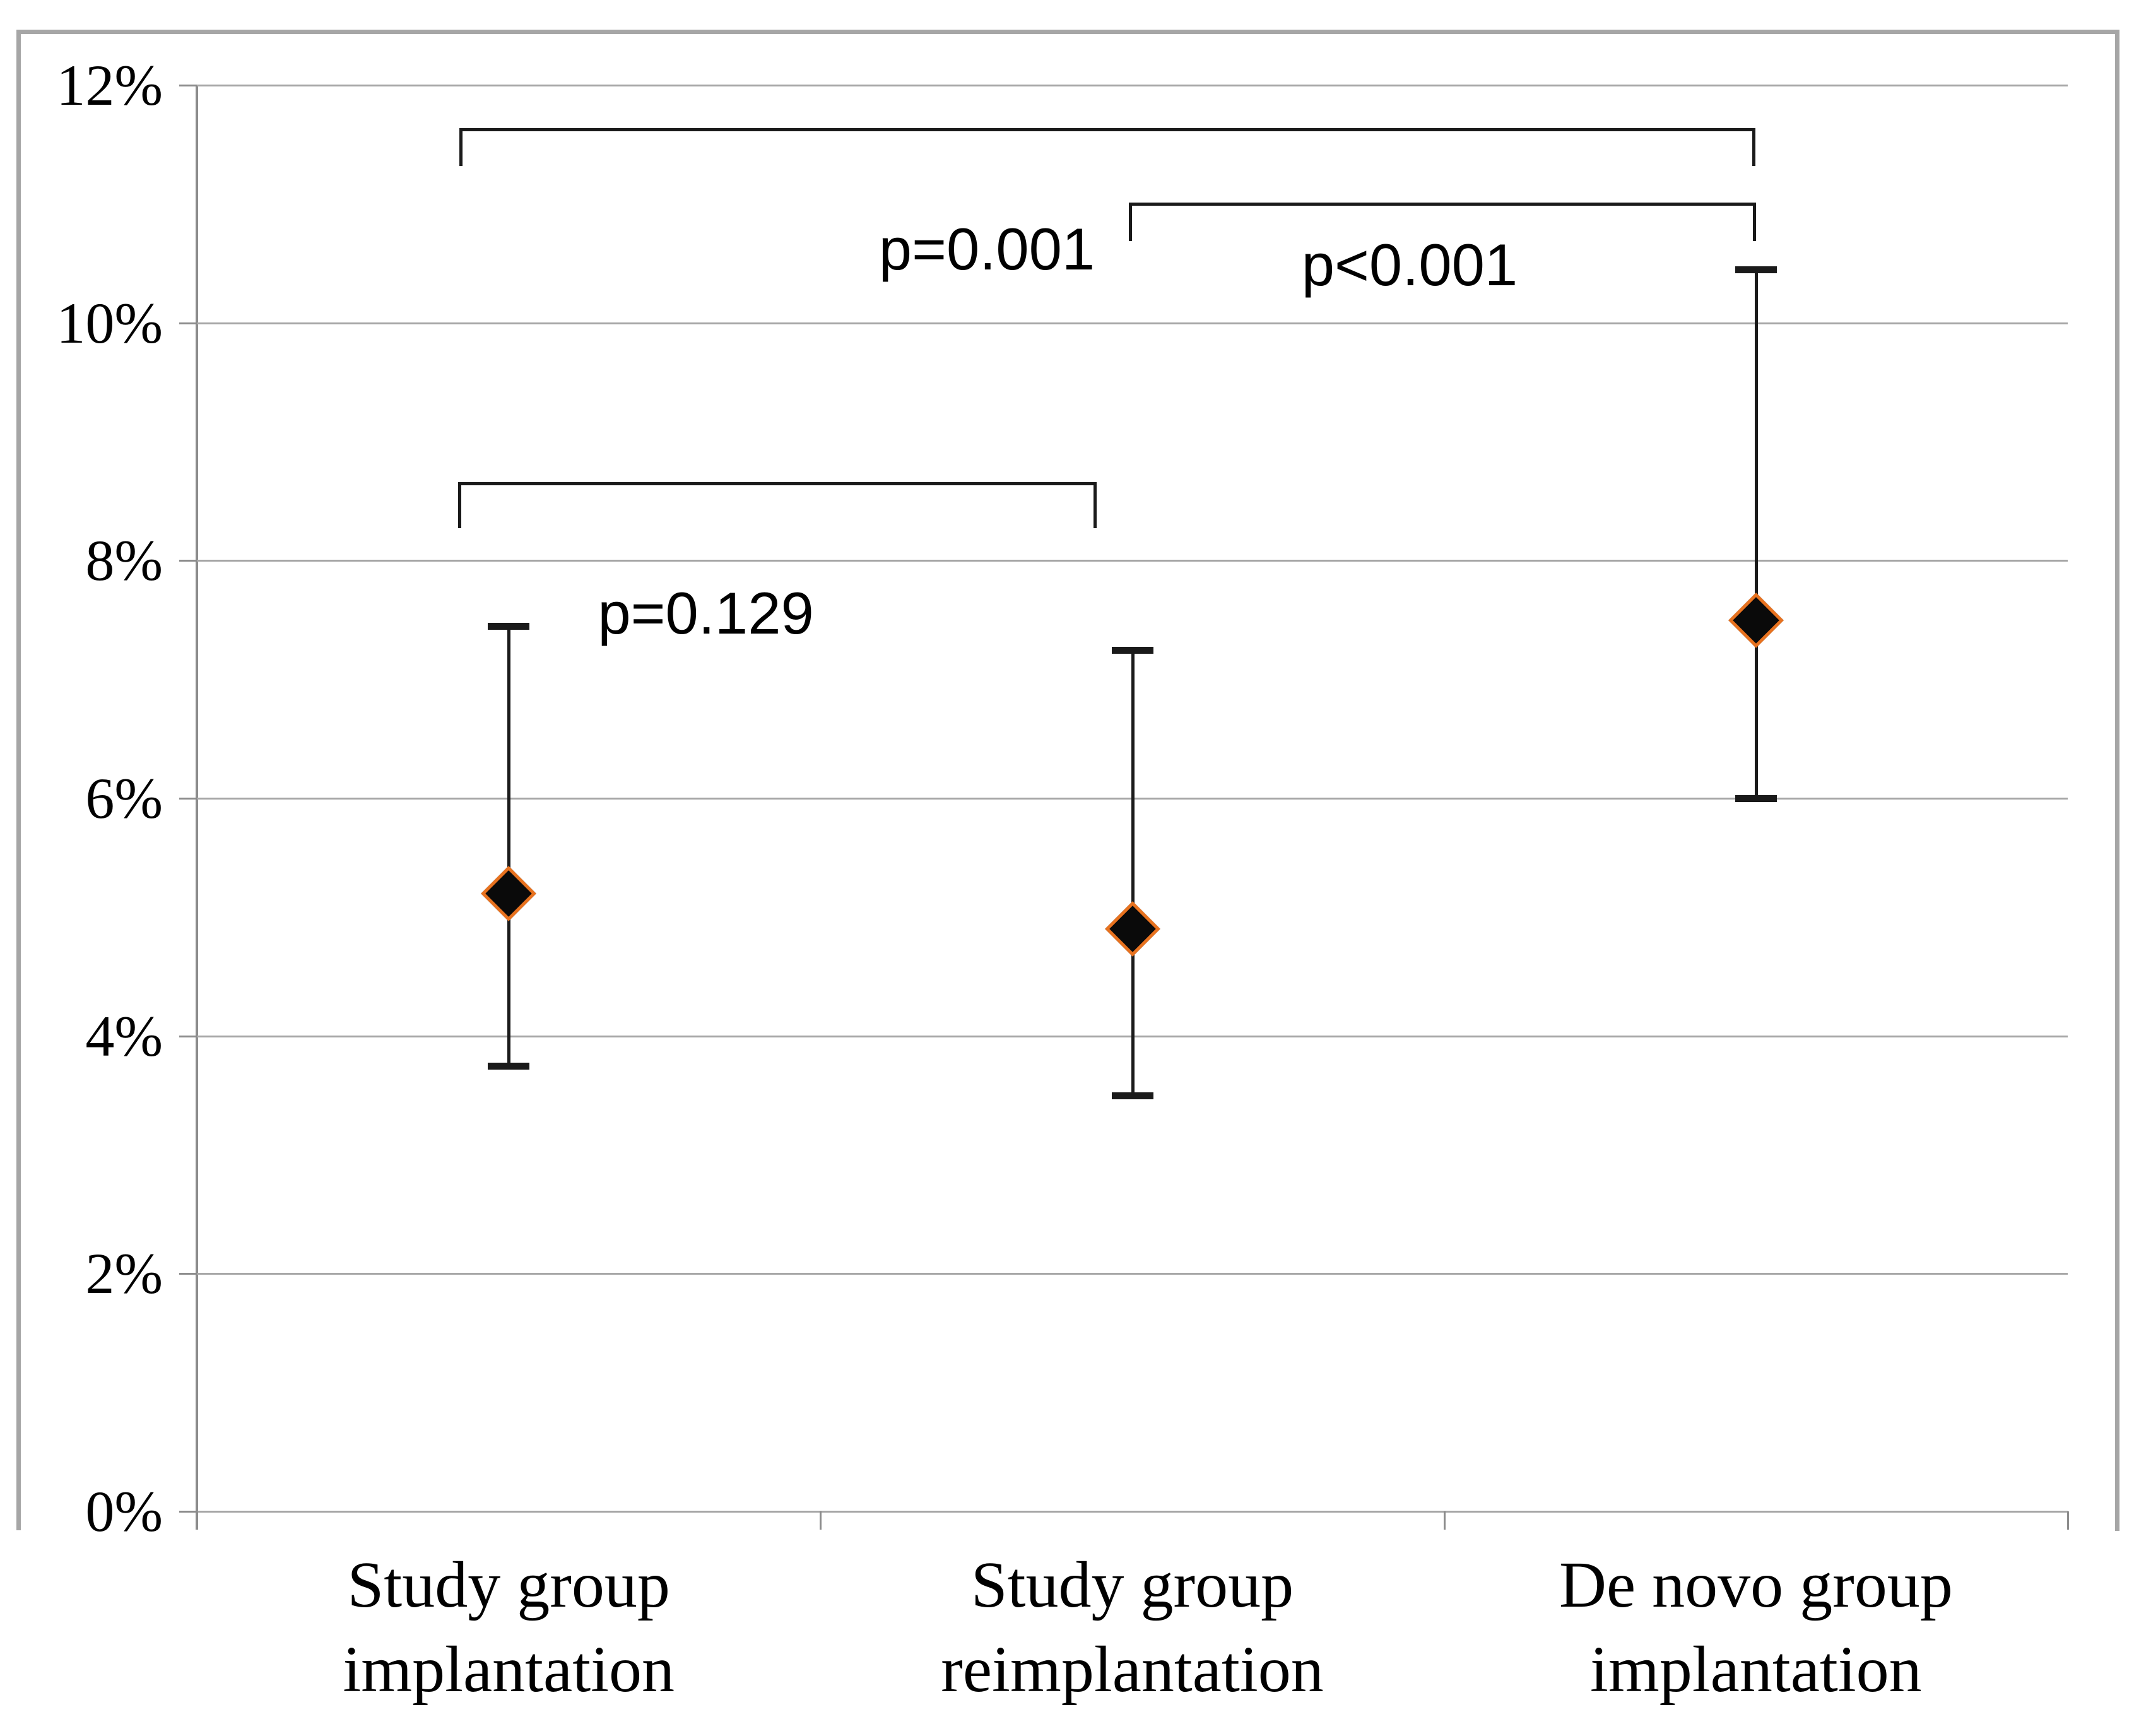  What do you see at coordinates (188, 1274) in the screenshot?
I see `y-tickmark-2%` at bounding box center [188, 1274].